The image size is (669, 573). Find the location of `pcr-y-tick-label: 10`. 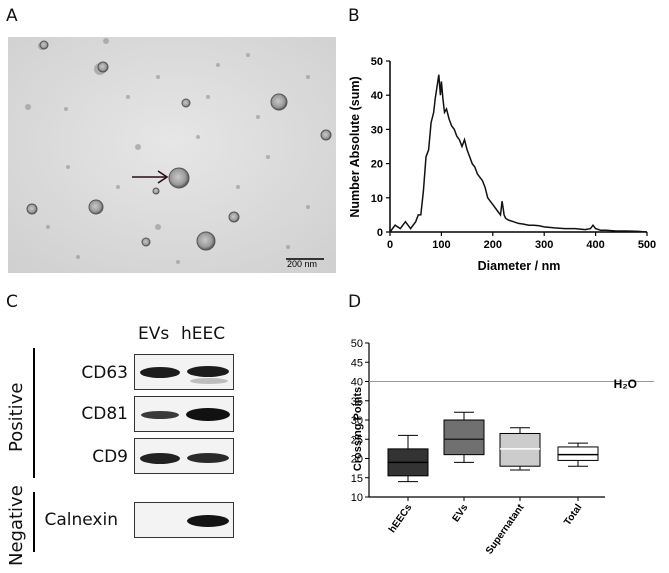

pcr-y-tick-label: 10 is located at coordinates (357, 498).